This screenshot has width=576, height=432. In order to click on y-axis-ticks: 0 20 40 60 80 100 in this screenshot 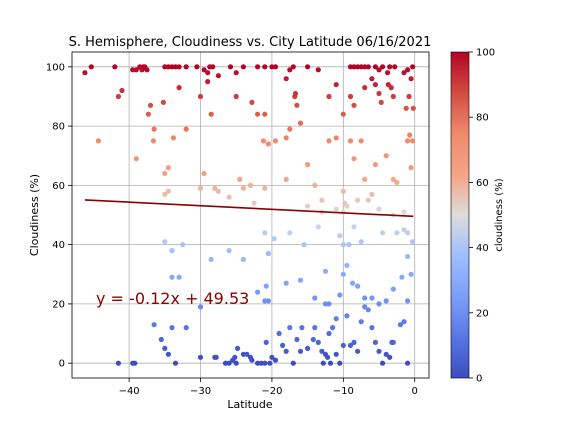, I will do `click(59, 216)`.